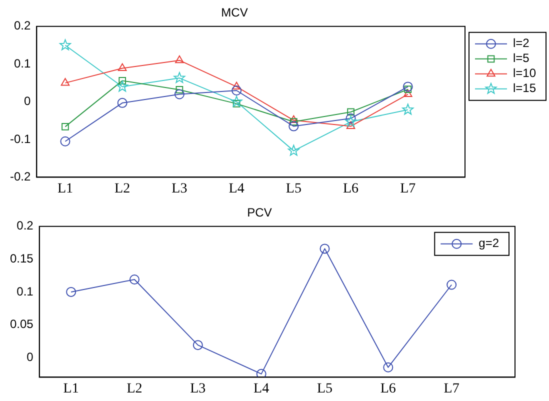 Image resolution: width=549 pixels, height=401 pixels. Describe the element at coordinates (22, 324) in the screenshot. I see `y-tick-label: 0.05` at that location.